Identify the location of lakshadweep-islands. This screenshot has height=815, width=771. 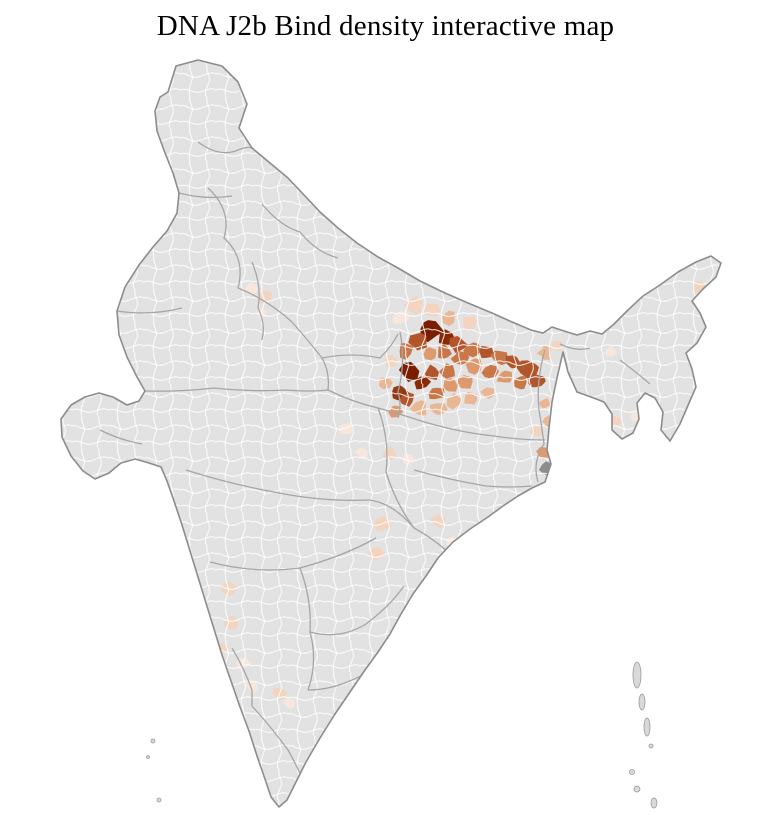
(154, 770).